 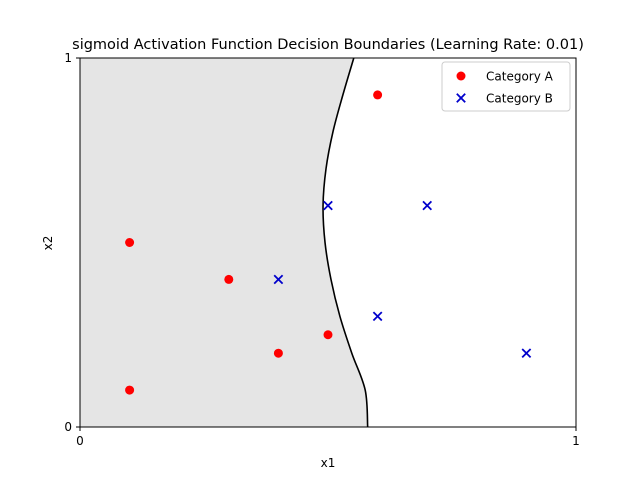 I want to click on legend-entry: Category B, so click(x=504, y=99).